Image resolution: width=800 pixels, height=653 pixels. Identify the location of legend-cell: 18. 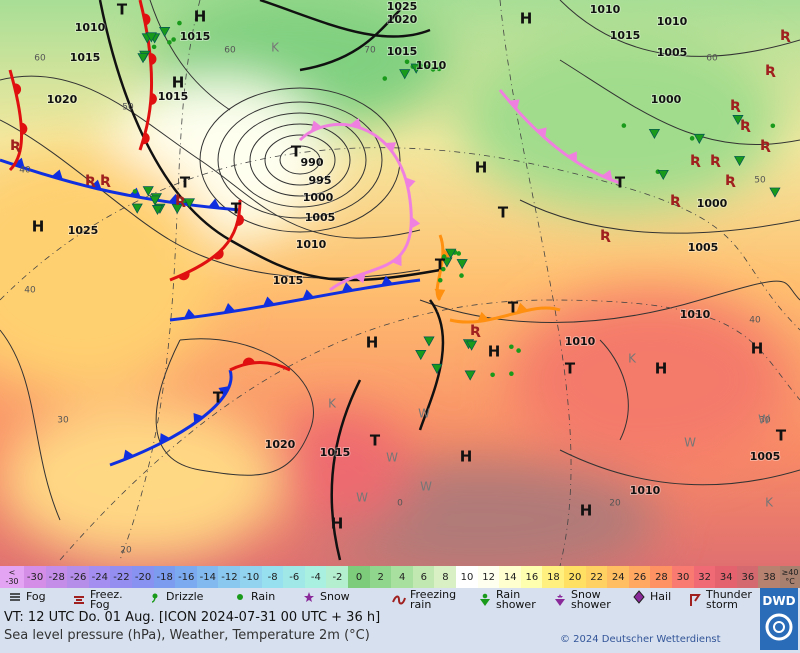
(553, 577).